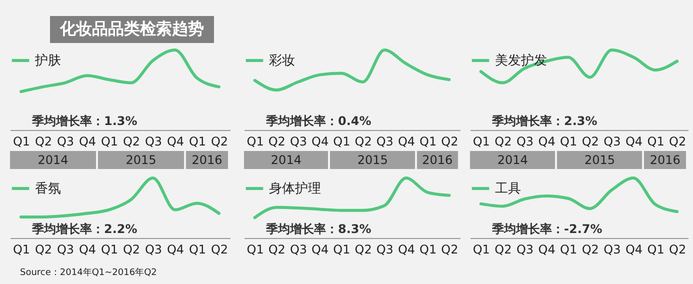 This screenshot has height=284, width=693. What do you see at coordinates (84, 121) in the screenshot?
I see `annotation: 季均增长率：1.3%` at bounding box center [84, 121].